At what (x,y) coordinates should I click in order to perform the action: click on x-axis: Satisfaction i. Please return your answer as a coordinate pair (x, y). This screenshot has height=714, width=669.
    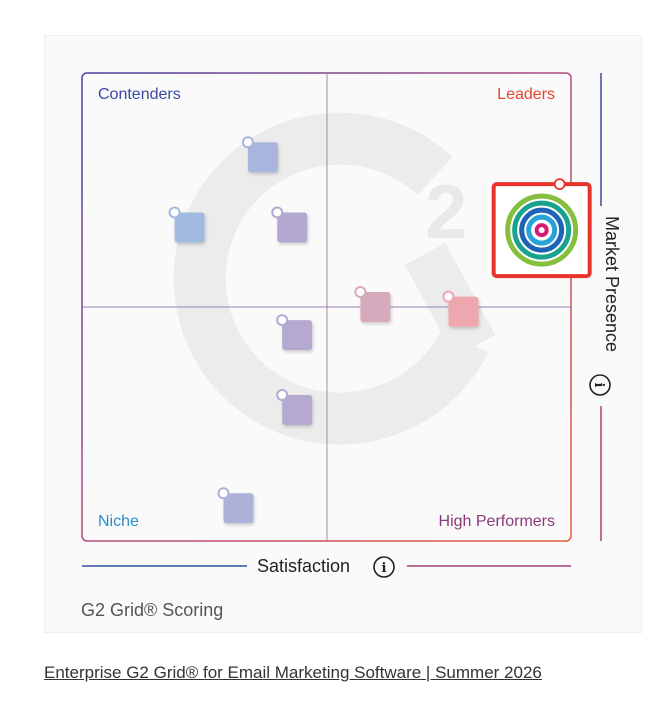
    Looking at the image, I should click on (326, 567).